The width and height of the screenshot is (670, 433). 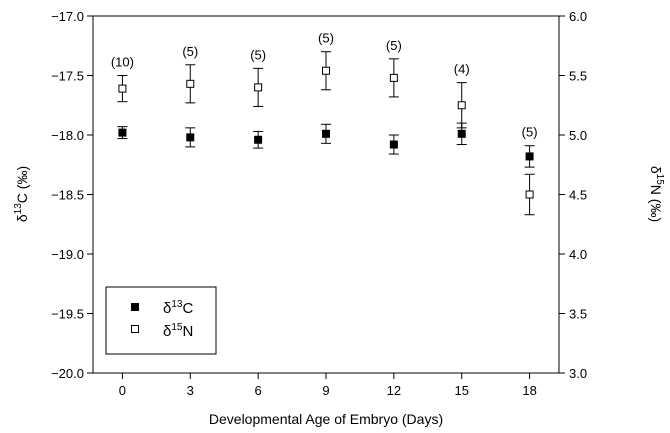 I want to click on legend: δ13C δ15N, so click(x=161, y=320).